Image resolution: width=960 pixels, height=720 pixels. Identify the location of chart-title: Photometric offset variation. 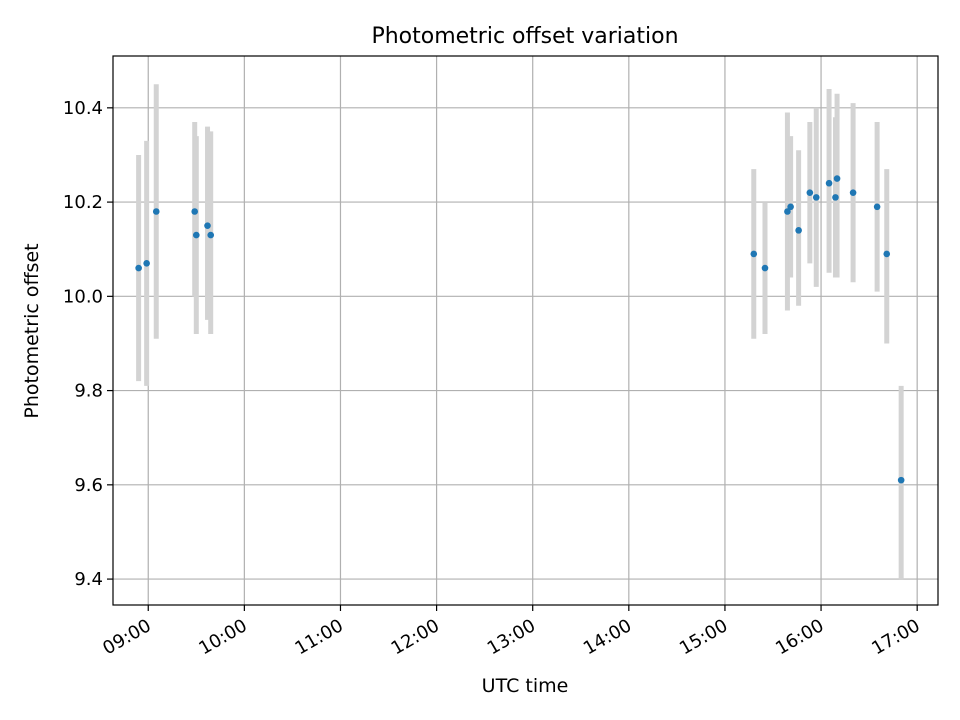
(524, 36).